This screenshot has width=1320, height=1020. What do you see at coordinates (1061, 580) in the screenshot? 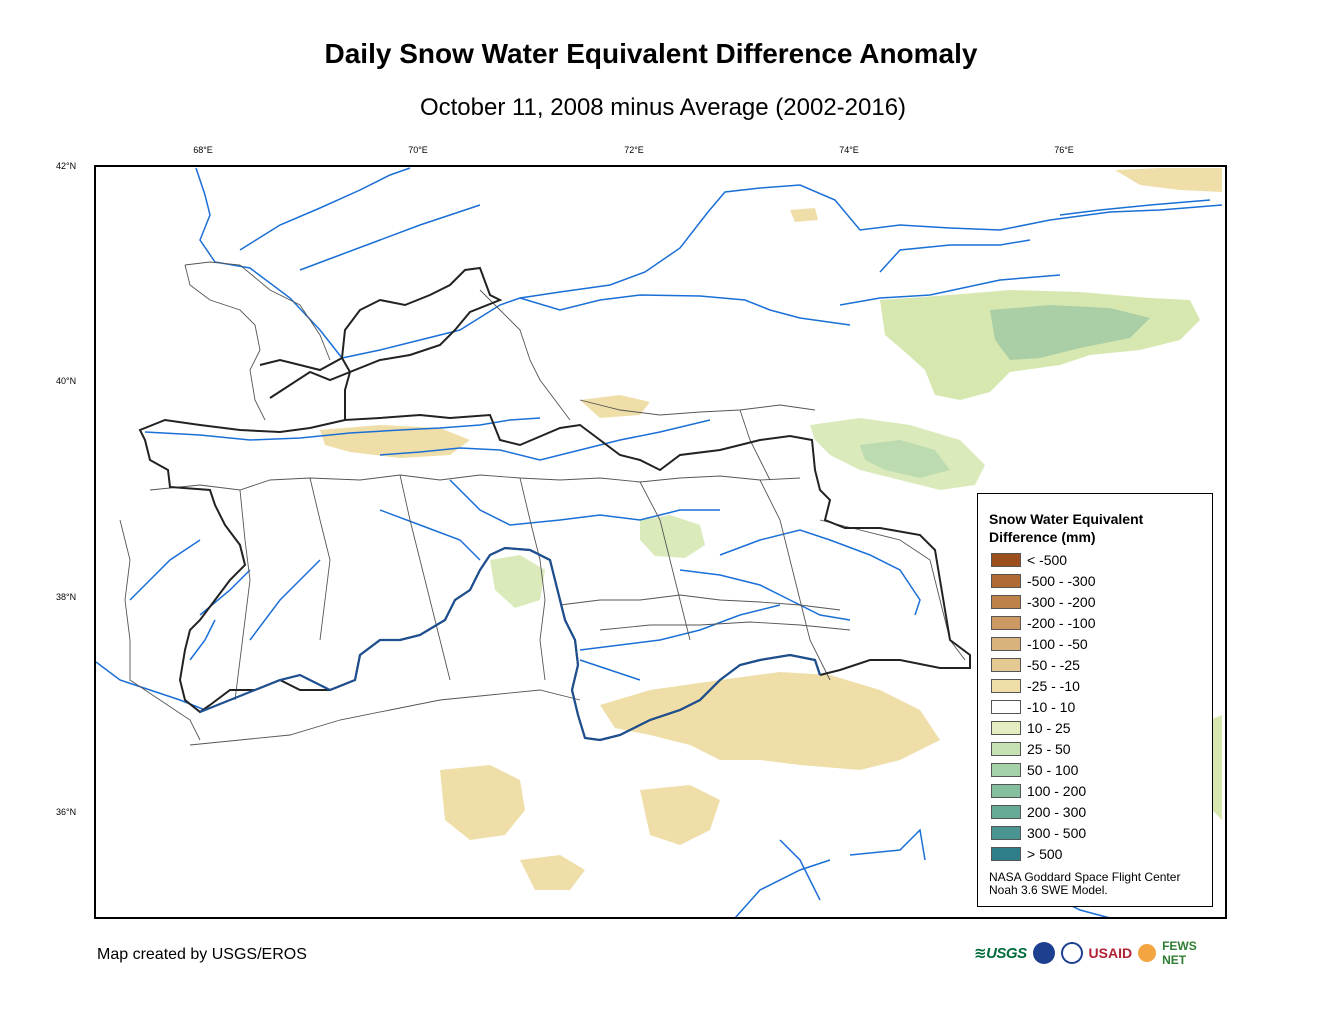
I see `legend-label: -500 - -300` at bounding box center [1061, 580].